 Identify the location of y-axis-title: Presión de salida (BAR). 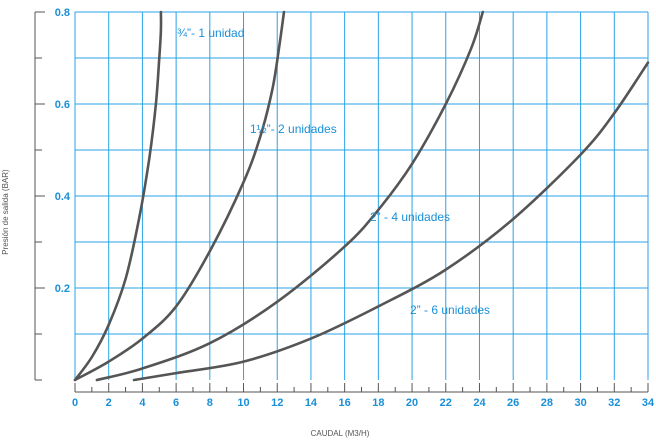
(5, 212).